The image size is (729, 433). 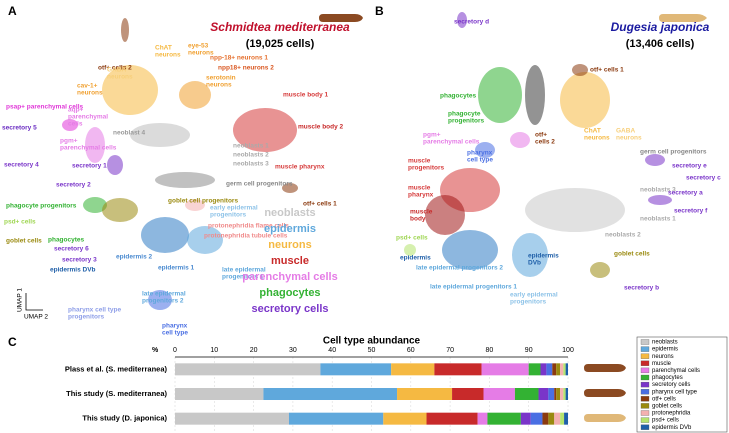 What do you see at coordinates (71, 249) in the screenshot?
I see `cluster-label: secretory 6` at bounding box center [71, 249].